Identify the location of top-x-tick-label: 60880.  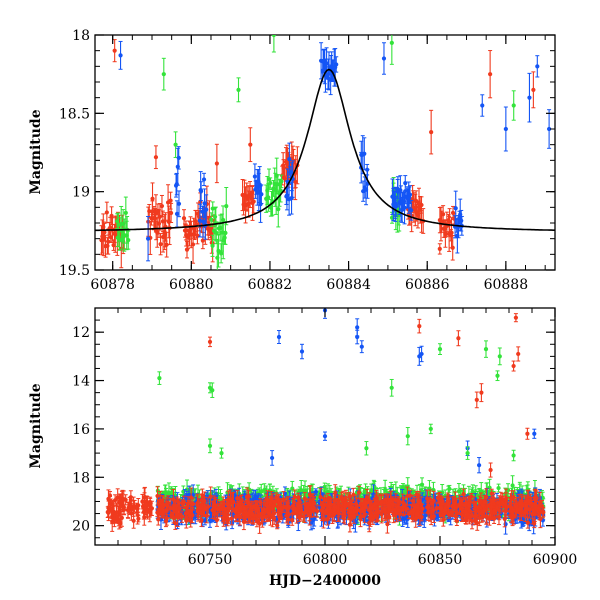
(191, 285).